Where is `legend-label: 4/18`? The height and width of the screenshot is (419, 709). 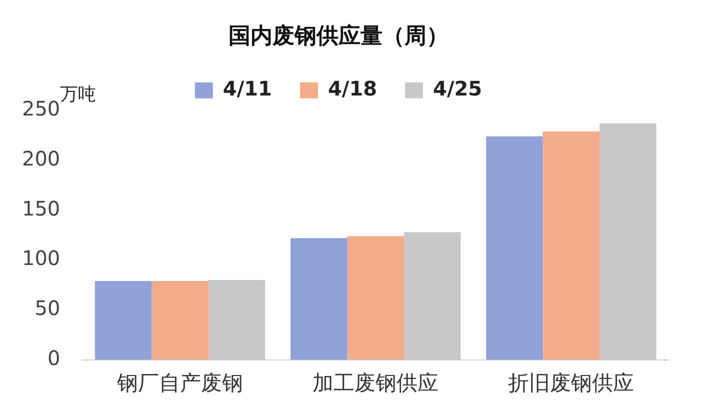
legend-label: 4/18 is located at coordinates (353, 88).